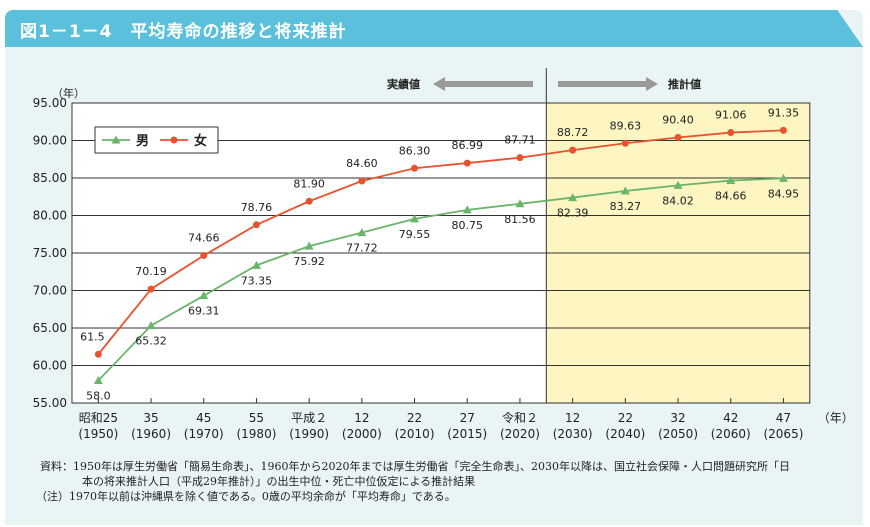 Image resolution: width=870 pixels, height=527 pixels. Describe the element at coordinates (684, 84) in the screenshot. I see `projection-label: 推計値` at that location.